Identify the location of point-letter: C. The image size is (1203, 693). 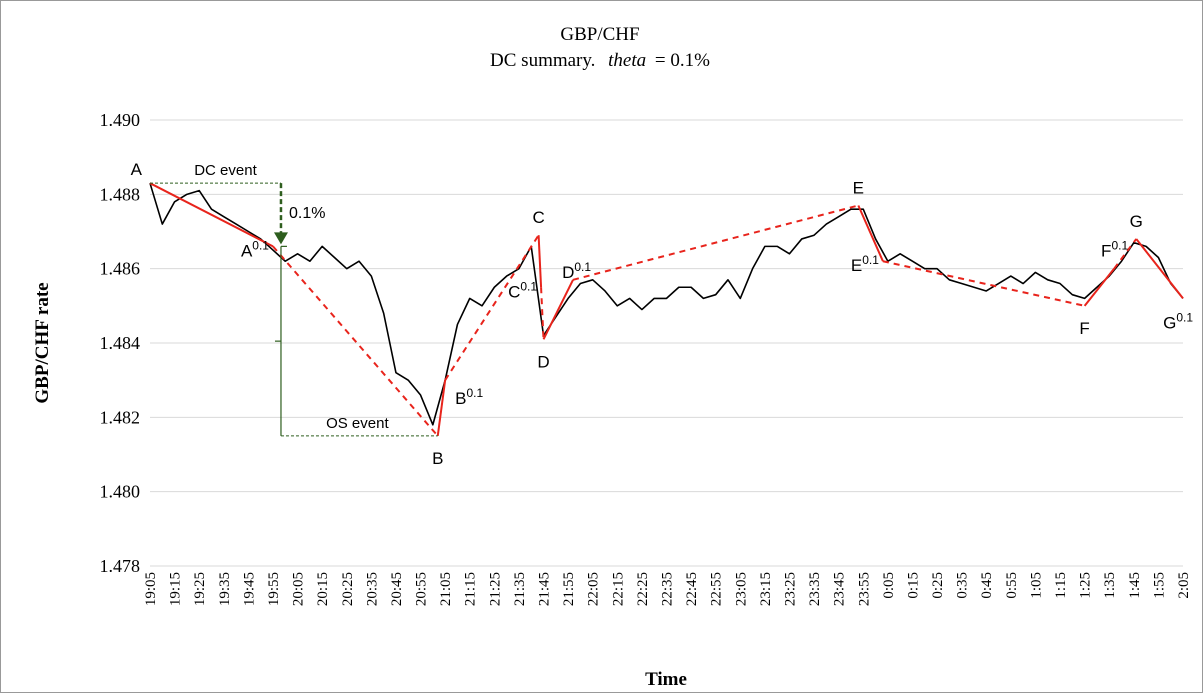
(538, 217).